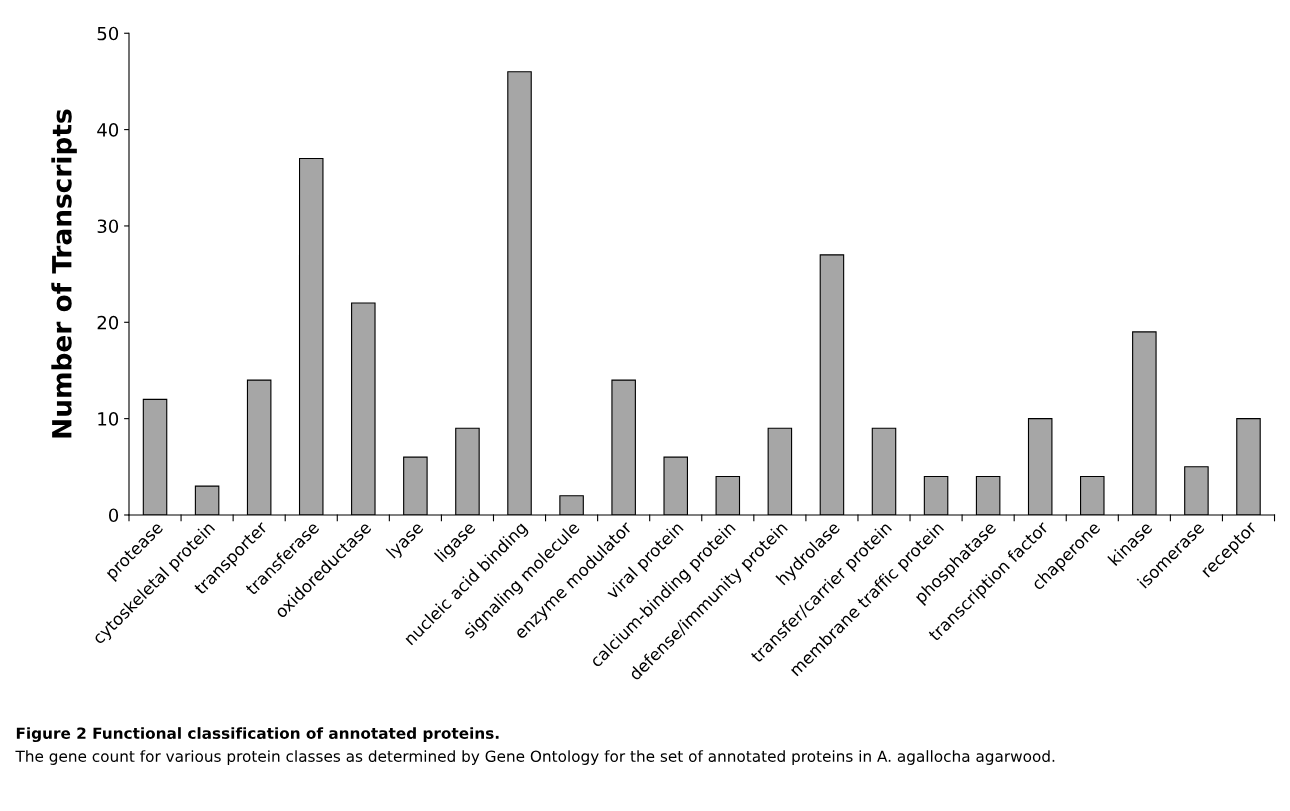 The height and width of the screenshot is (811, 1290). What do you see at coordinates (108, 322) in the screenshot?
I see `y-tick-label: 20` at bounding box center [108, 322].